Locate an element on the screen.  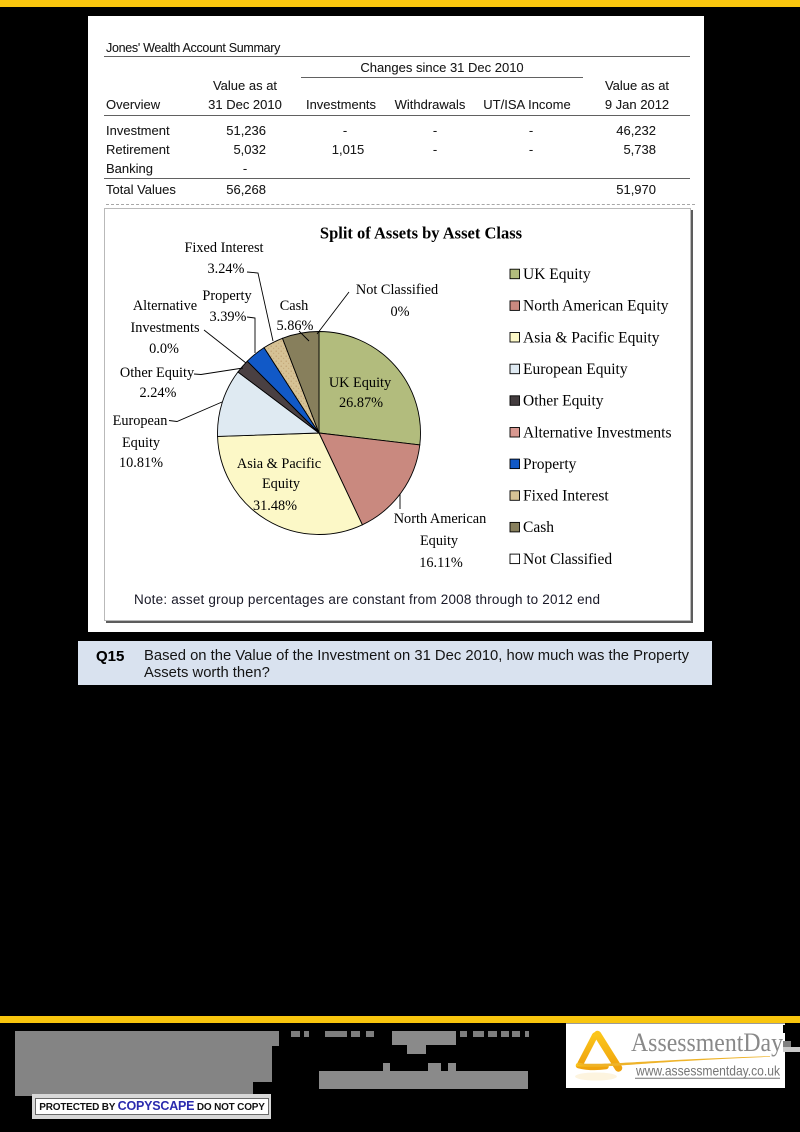
svg-text: 10.81% is located at coordinates (141, 463).